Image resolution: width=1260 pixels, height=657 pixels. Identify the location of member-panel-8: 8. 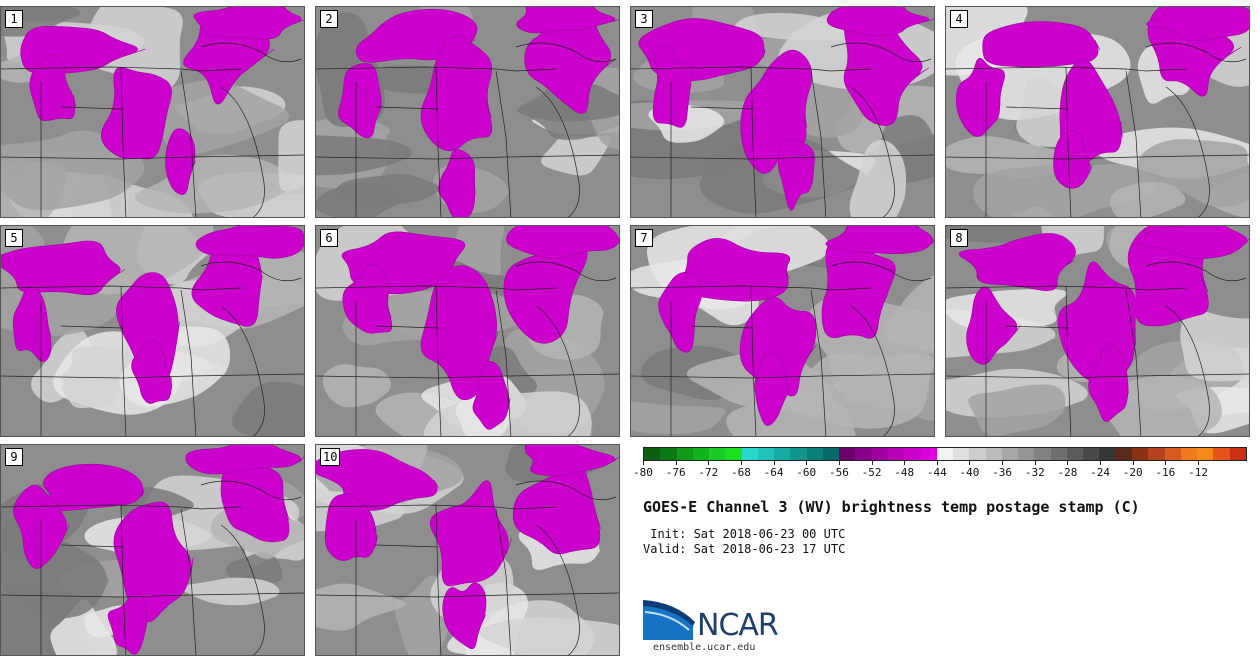
(1097, 331).